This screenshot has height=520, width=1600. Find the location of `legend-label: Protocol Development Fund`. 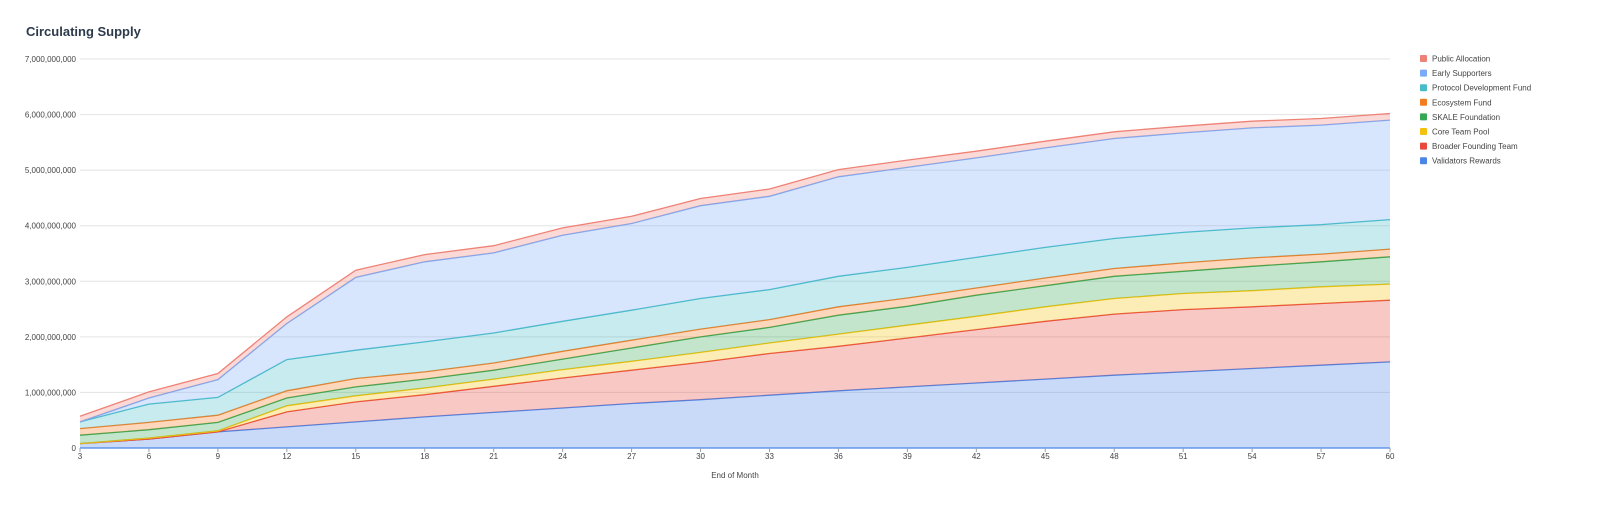

legend-label: Protocol Development Fund is located at coordinates (1481, 88).